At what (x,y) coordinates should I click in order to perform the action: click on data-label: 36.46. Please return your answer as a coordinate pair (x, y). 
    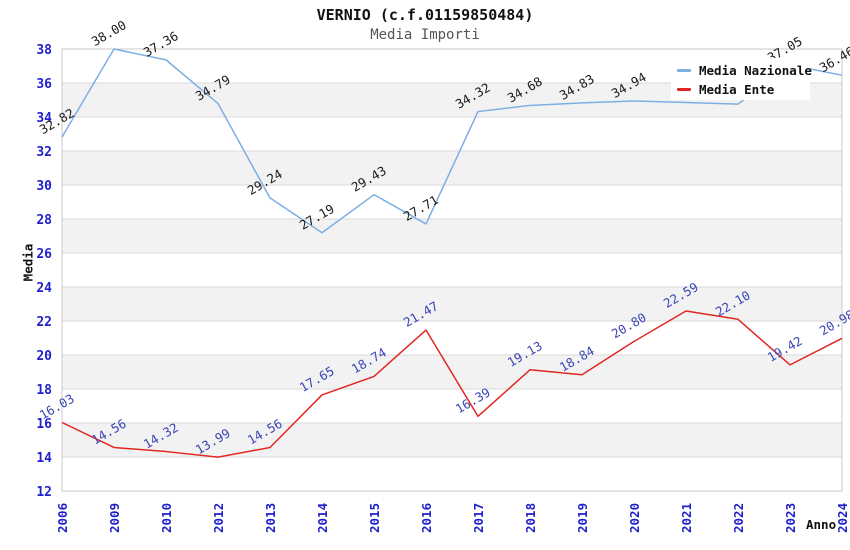
    Looking at the image, I should click on (833, 59).